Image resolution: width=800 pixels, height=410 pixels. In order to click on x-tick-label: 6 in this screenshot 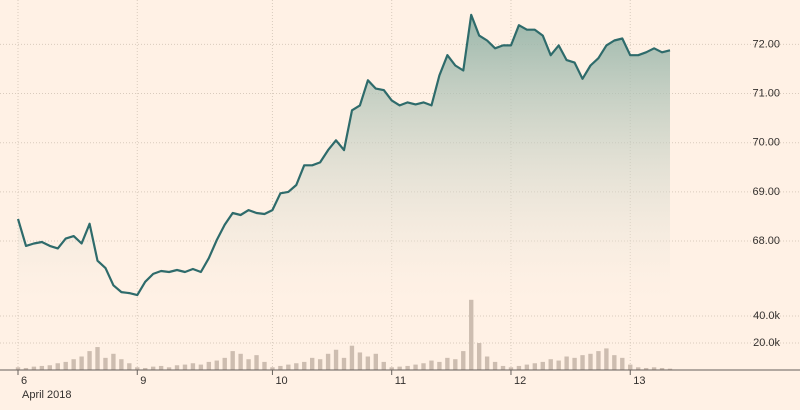, I will do `click(24, 381)`.